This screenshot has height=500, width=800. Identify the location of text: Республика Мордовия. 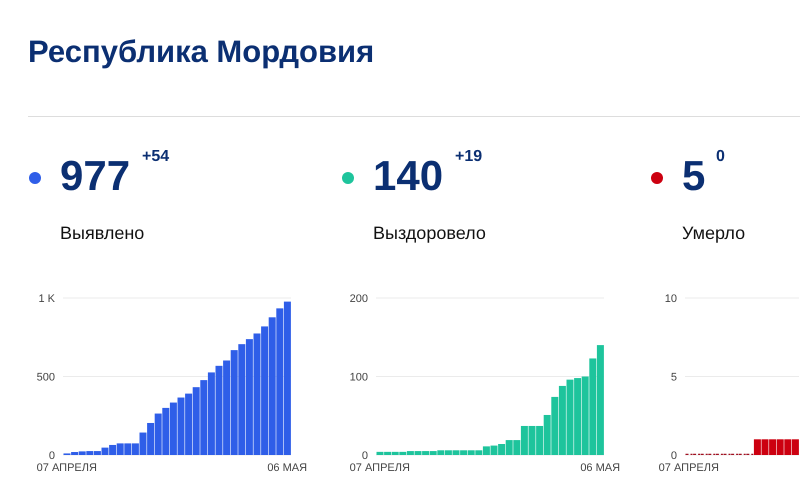
(201, 52).